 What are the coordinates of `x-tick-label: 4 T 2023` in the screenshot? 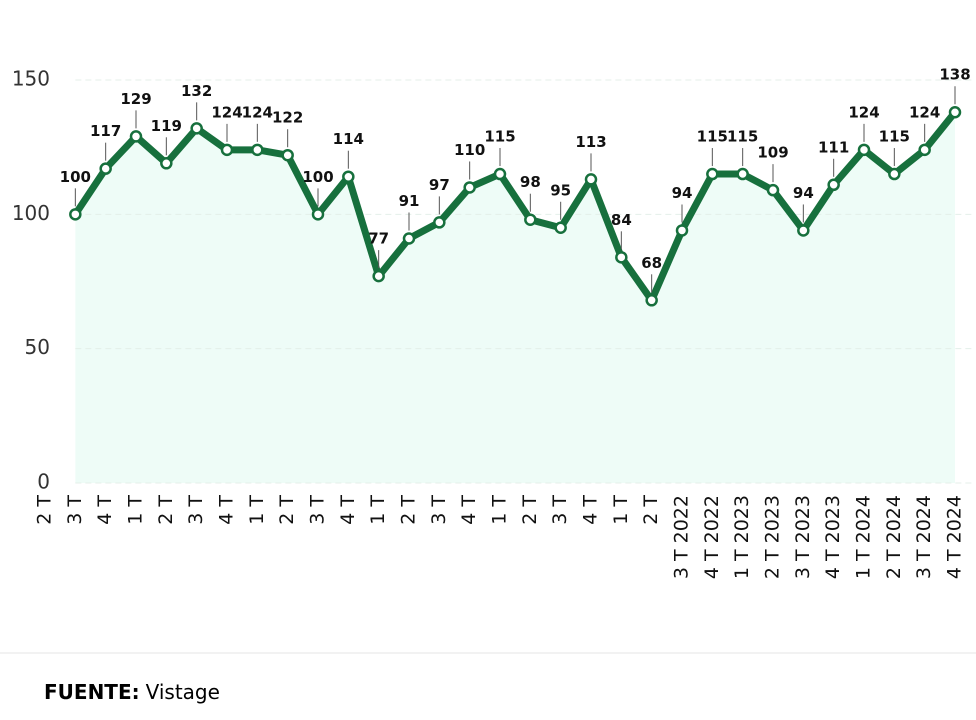 It's located at (833, 537).